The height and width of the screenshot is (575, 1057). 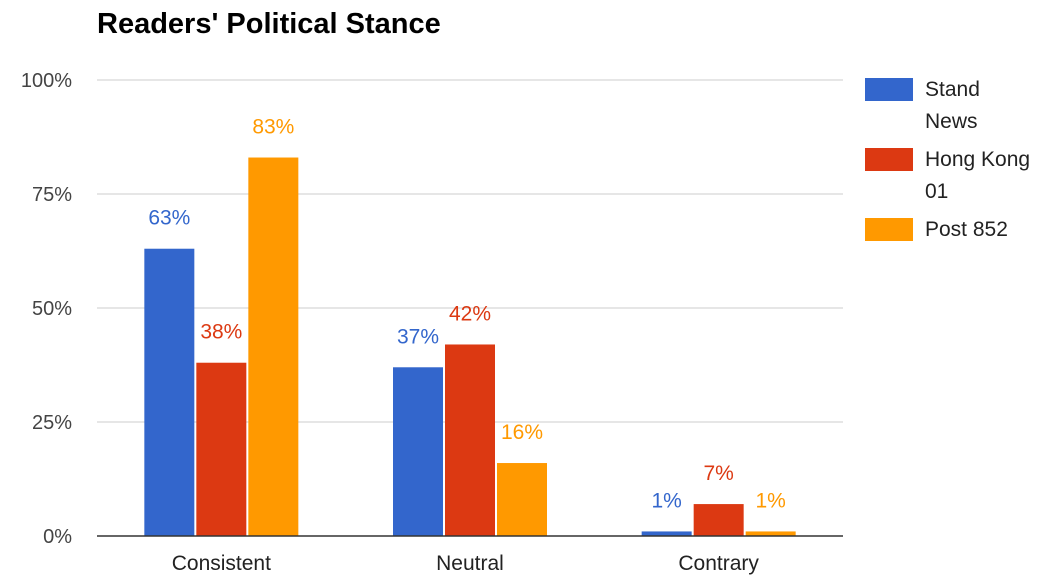 What do you see at coordinates (718, 473) in the screenshot?
I see `data-label: 7%` at bounding box center [718, 473].